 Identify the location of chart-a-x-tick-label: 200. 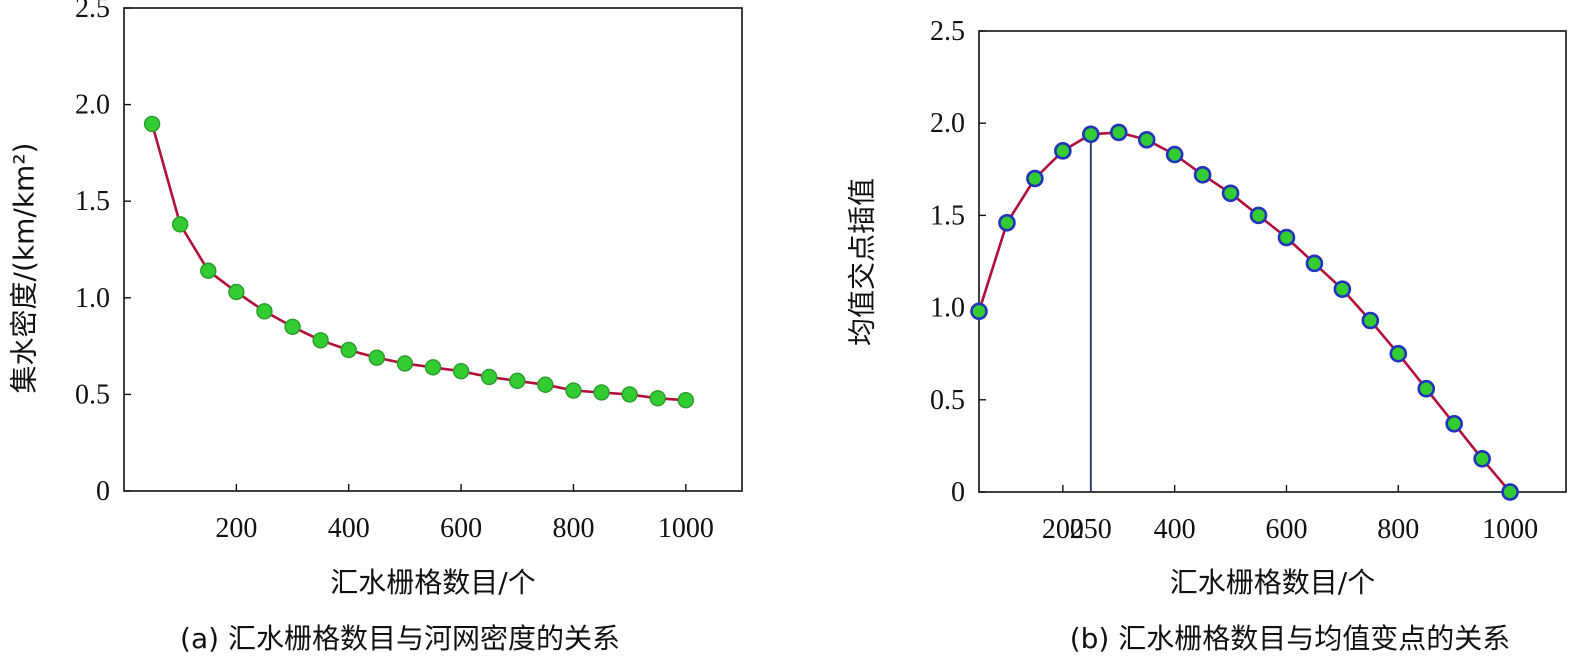
(236, 528).